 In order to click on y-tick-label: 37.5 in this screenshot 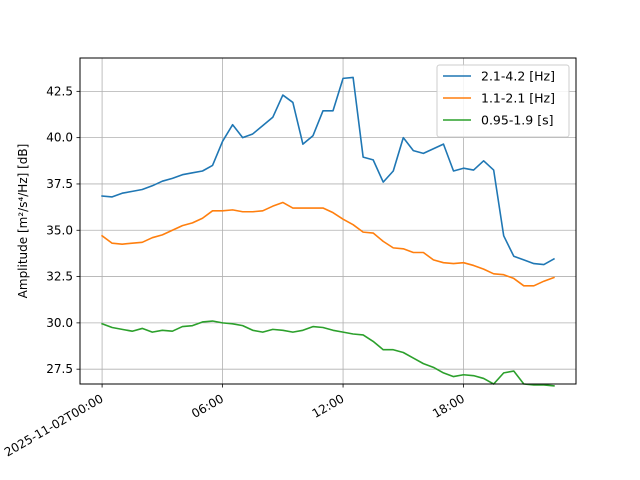, I will do `click(59, 184)`.